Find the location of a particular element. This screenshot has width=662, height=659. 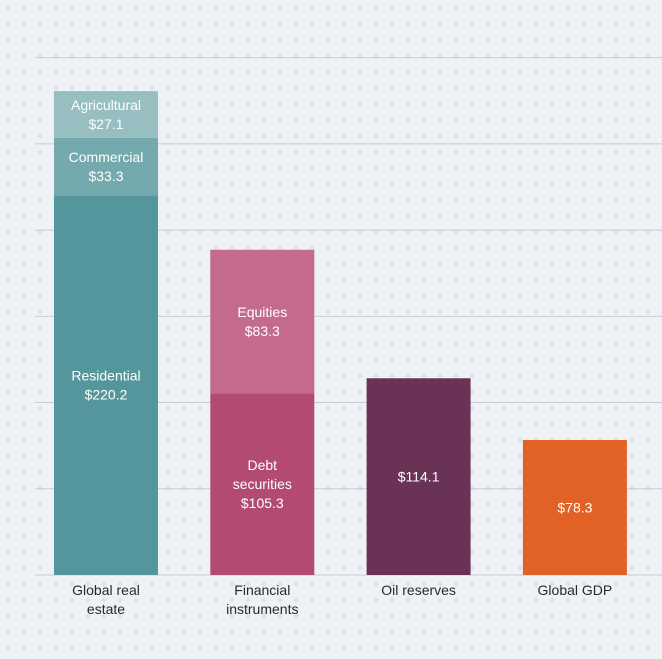

segment-label: $220.2 is located at coordinates (106, 395).